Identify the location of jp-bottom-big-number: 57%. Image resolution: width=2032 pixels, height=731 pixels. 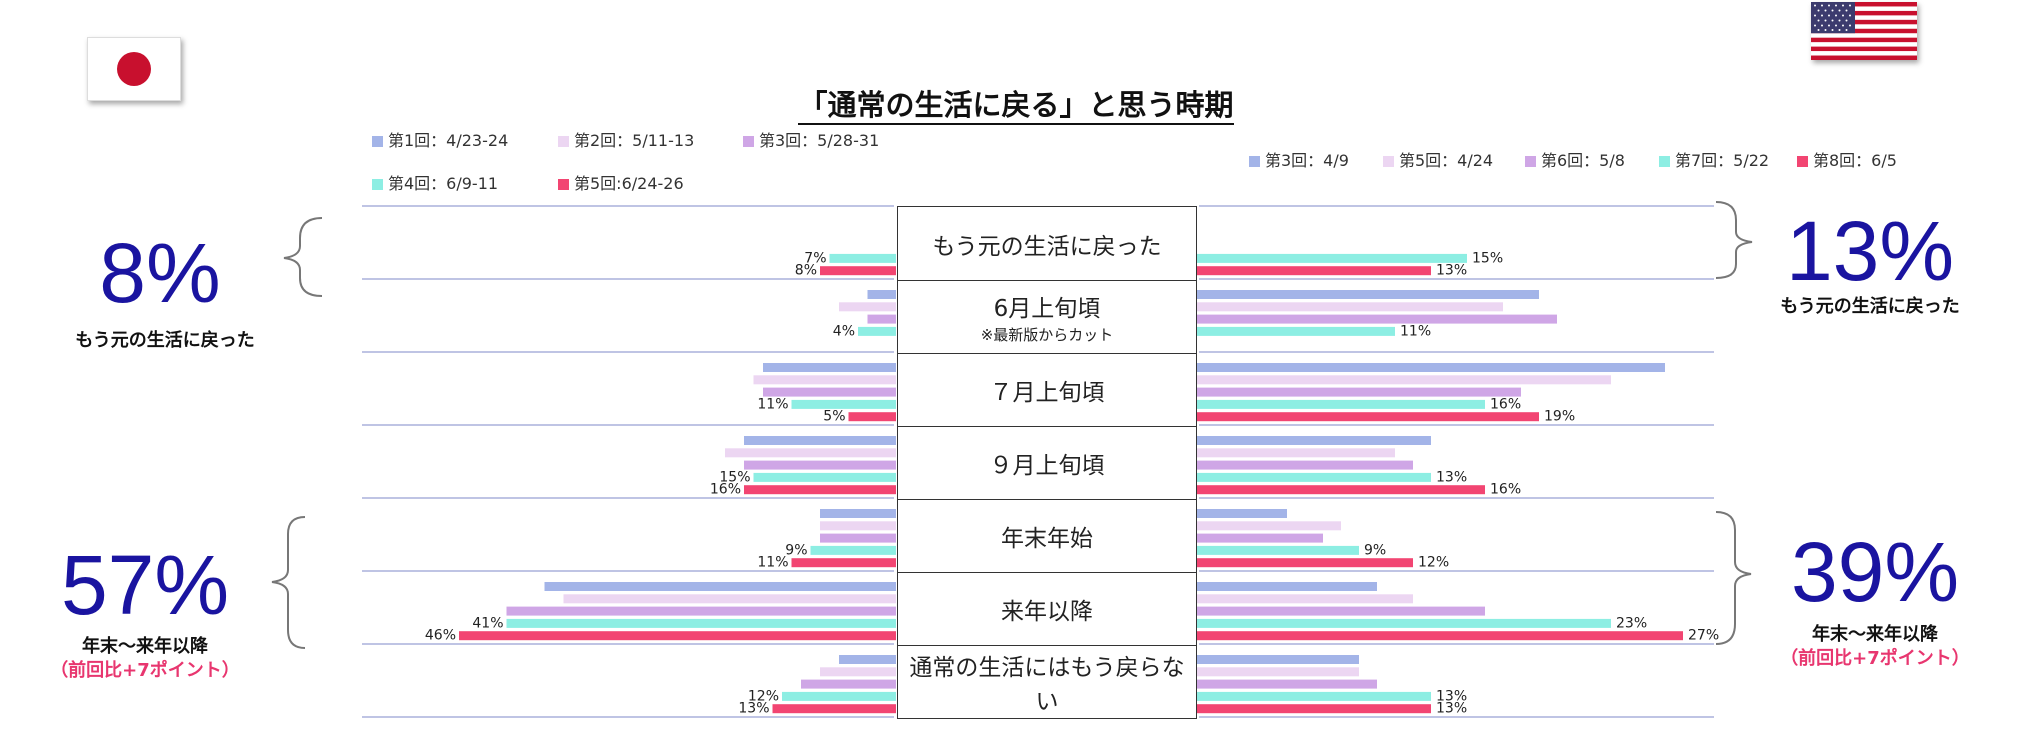
(145, 585).